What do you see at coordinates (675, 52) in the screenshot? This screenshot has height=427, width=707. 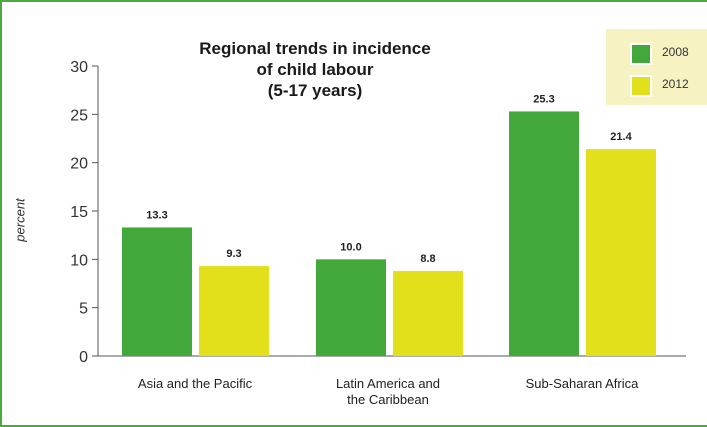 I see `legend-label-2008: 2008` at bounding box center [675, 52].